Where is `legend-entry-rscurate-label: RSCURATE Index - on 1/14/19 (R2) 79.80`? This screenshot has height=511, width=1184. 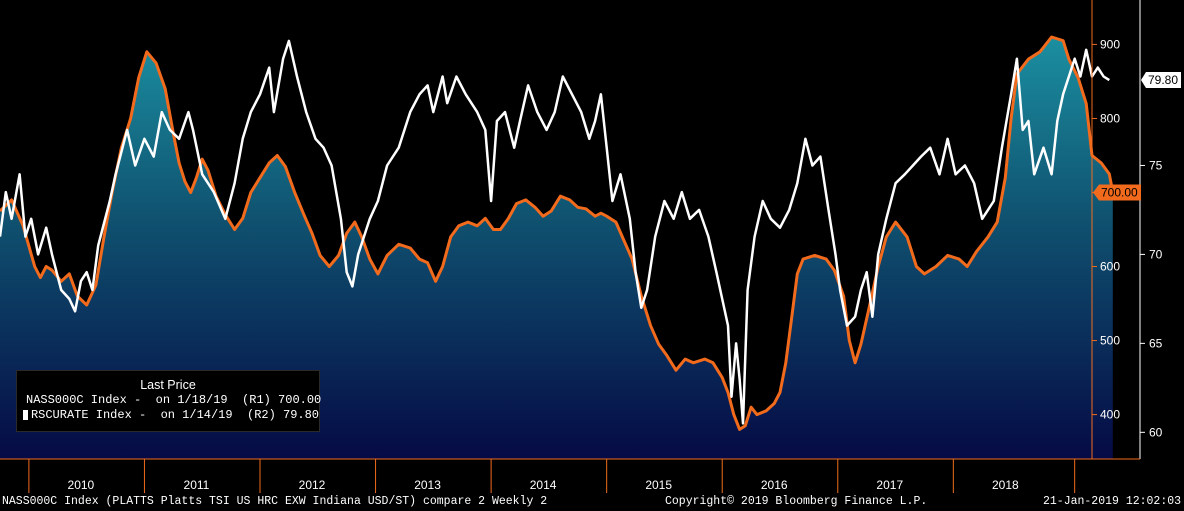
legend-entry-rscurate-label: RSCURATE Index - on 1/14/19 (R2) 79.80 is located at coordinates (174, 415).